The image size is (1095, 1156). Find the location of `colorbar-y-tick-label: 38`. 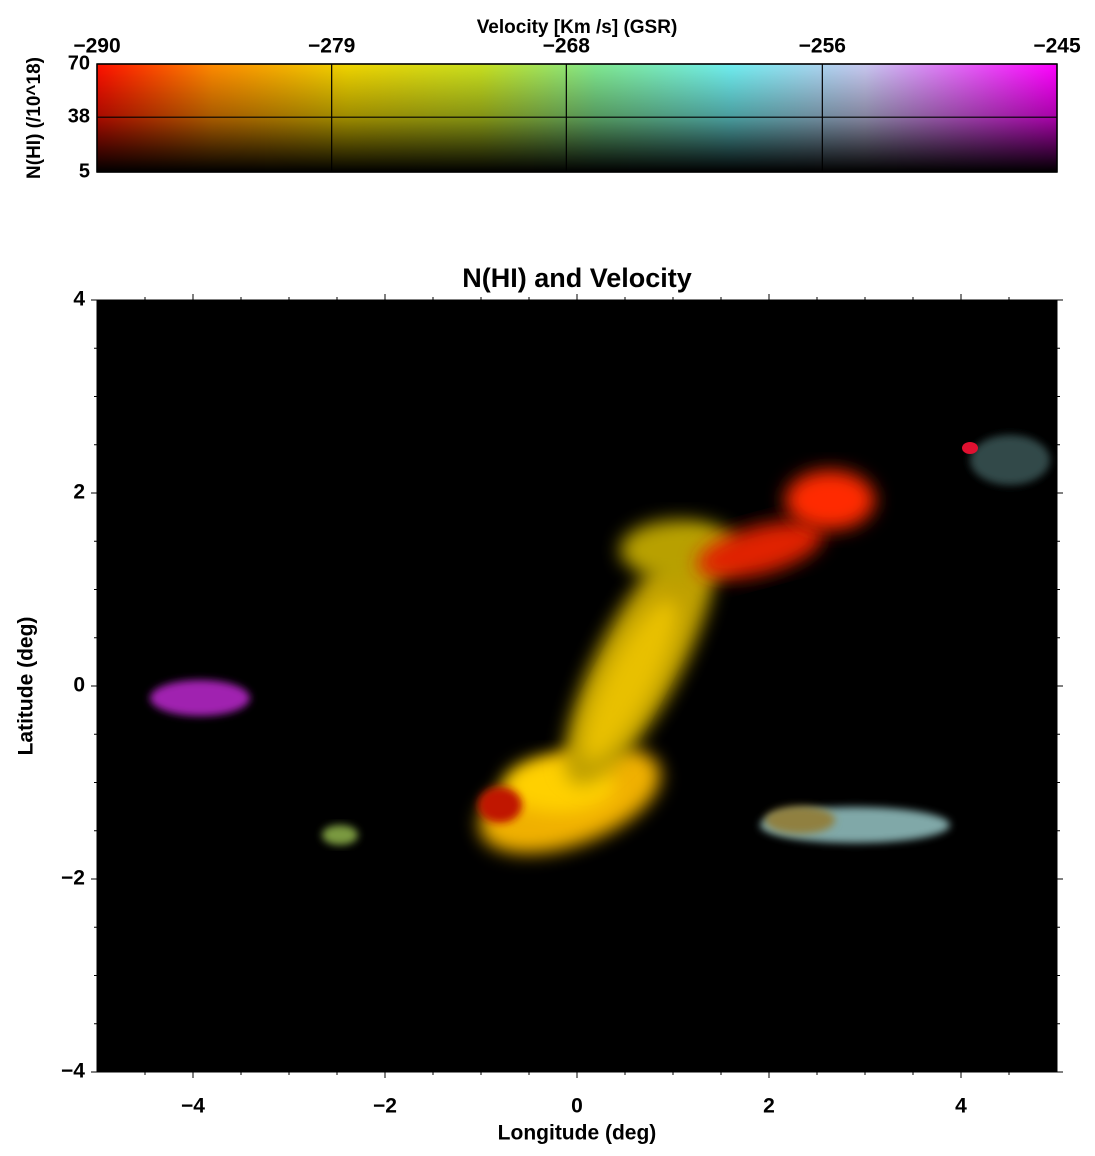

colorbar-y-tick-label: 38 is located at coordinates (79, 116).